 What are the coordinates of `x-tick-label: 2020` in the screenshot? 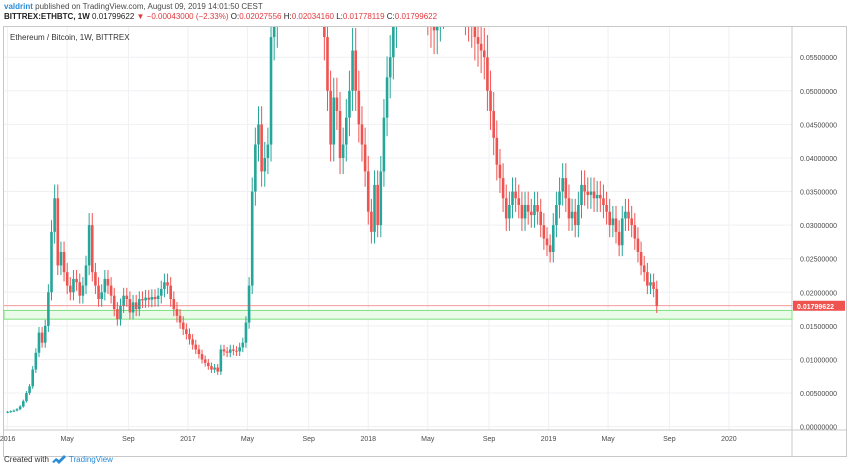 It's located at (729, 439).